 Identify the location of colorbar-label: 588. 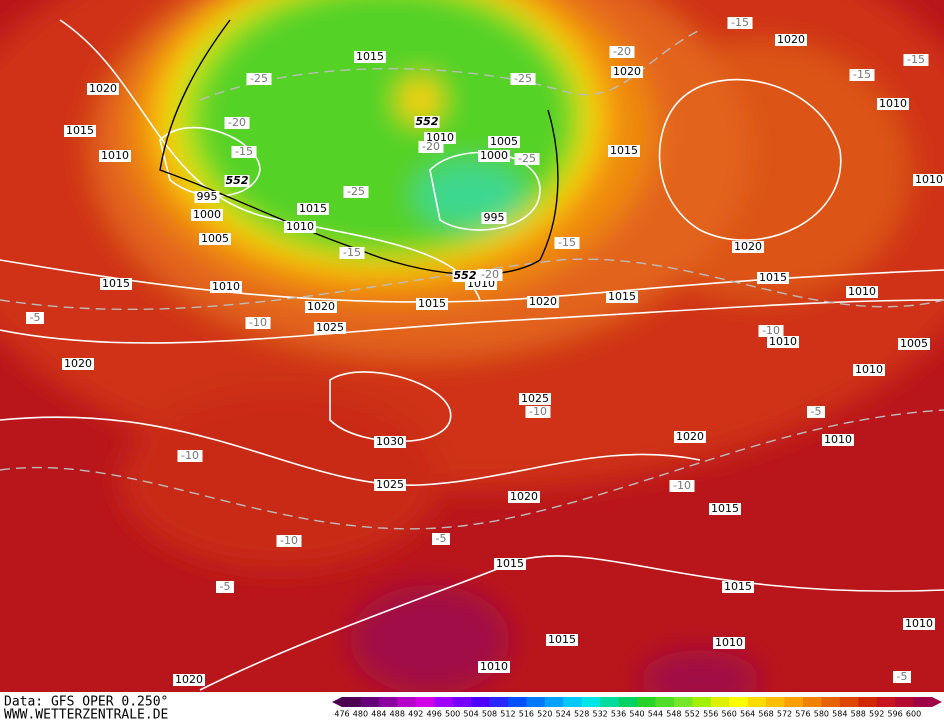
(858, 714).